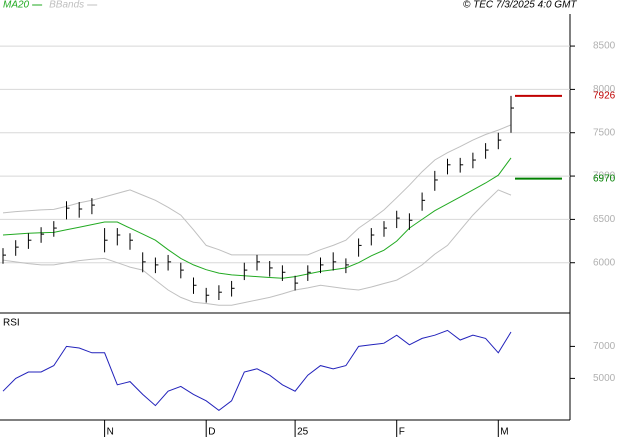 This screenshot has width=627, height=440. What do you see at coordinates (604, 95) in the screenshot?
I see `price-level-label: 7926` at bounding box center [604, 95].